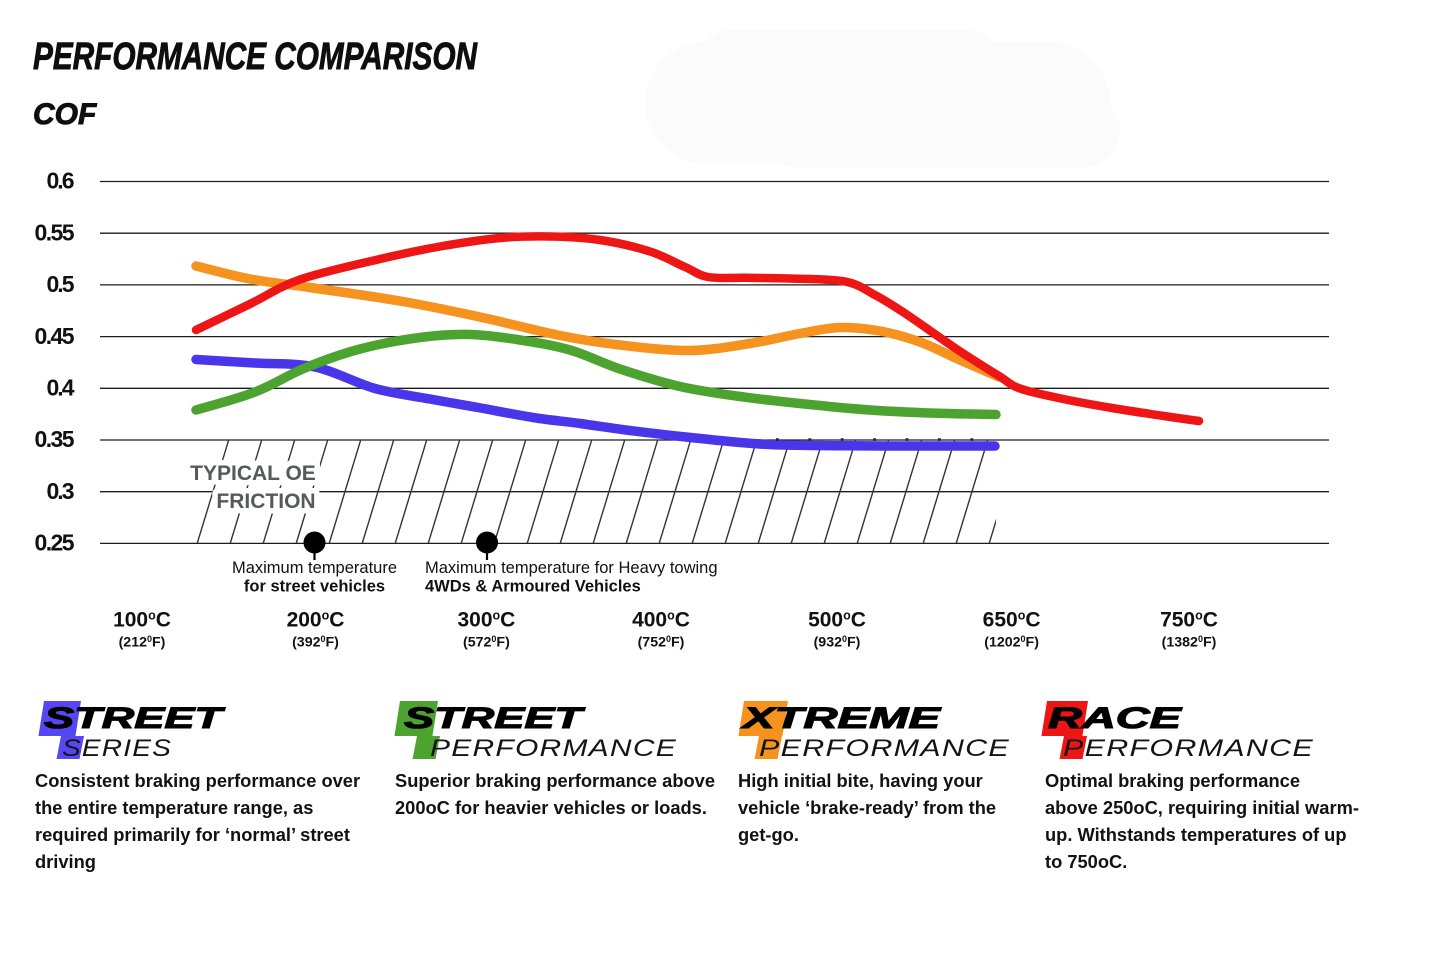  I want to click on svg-text: (9320F), so click(837, 642).